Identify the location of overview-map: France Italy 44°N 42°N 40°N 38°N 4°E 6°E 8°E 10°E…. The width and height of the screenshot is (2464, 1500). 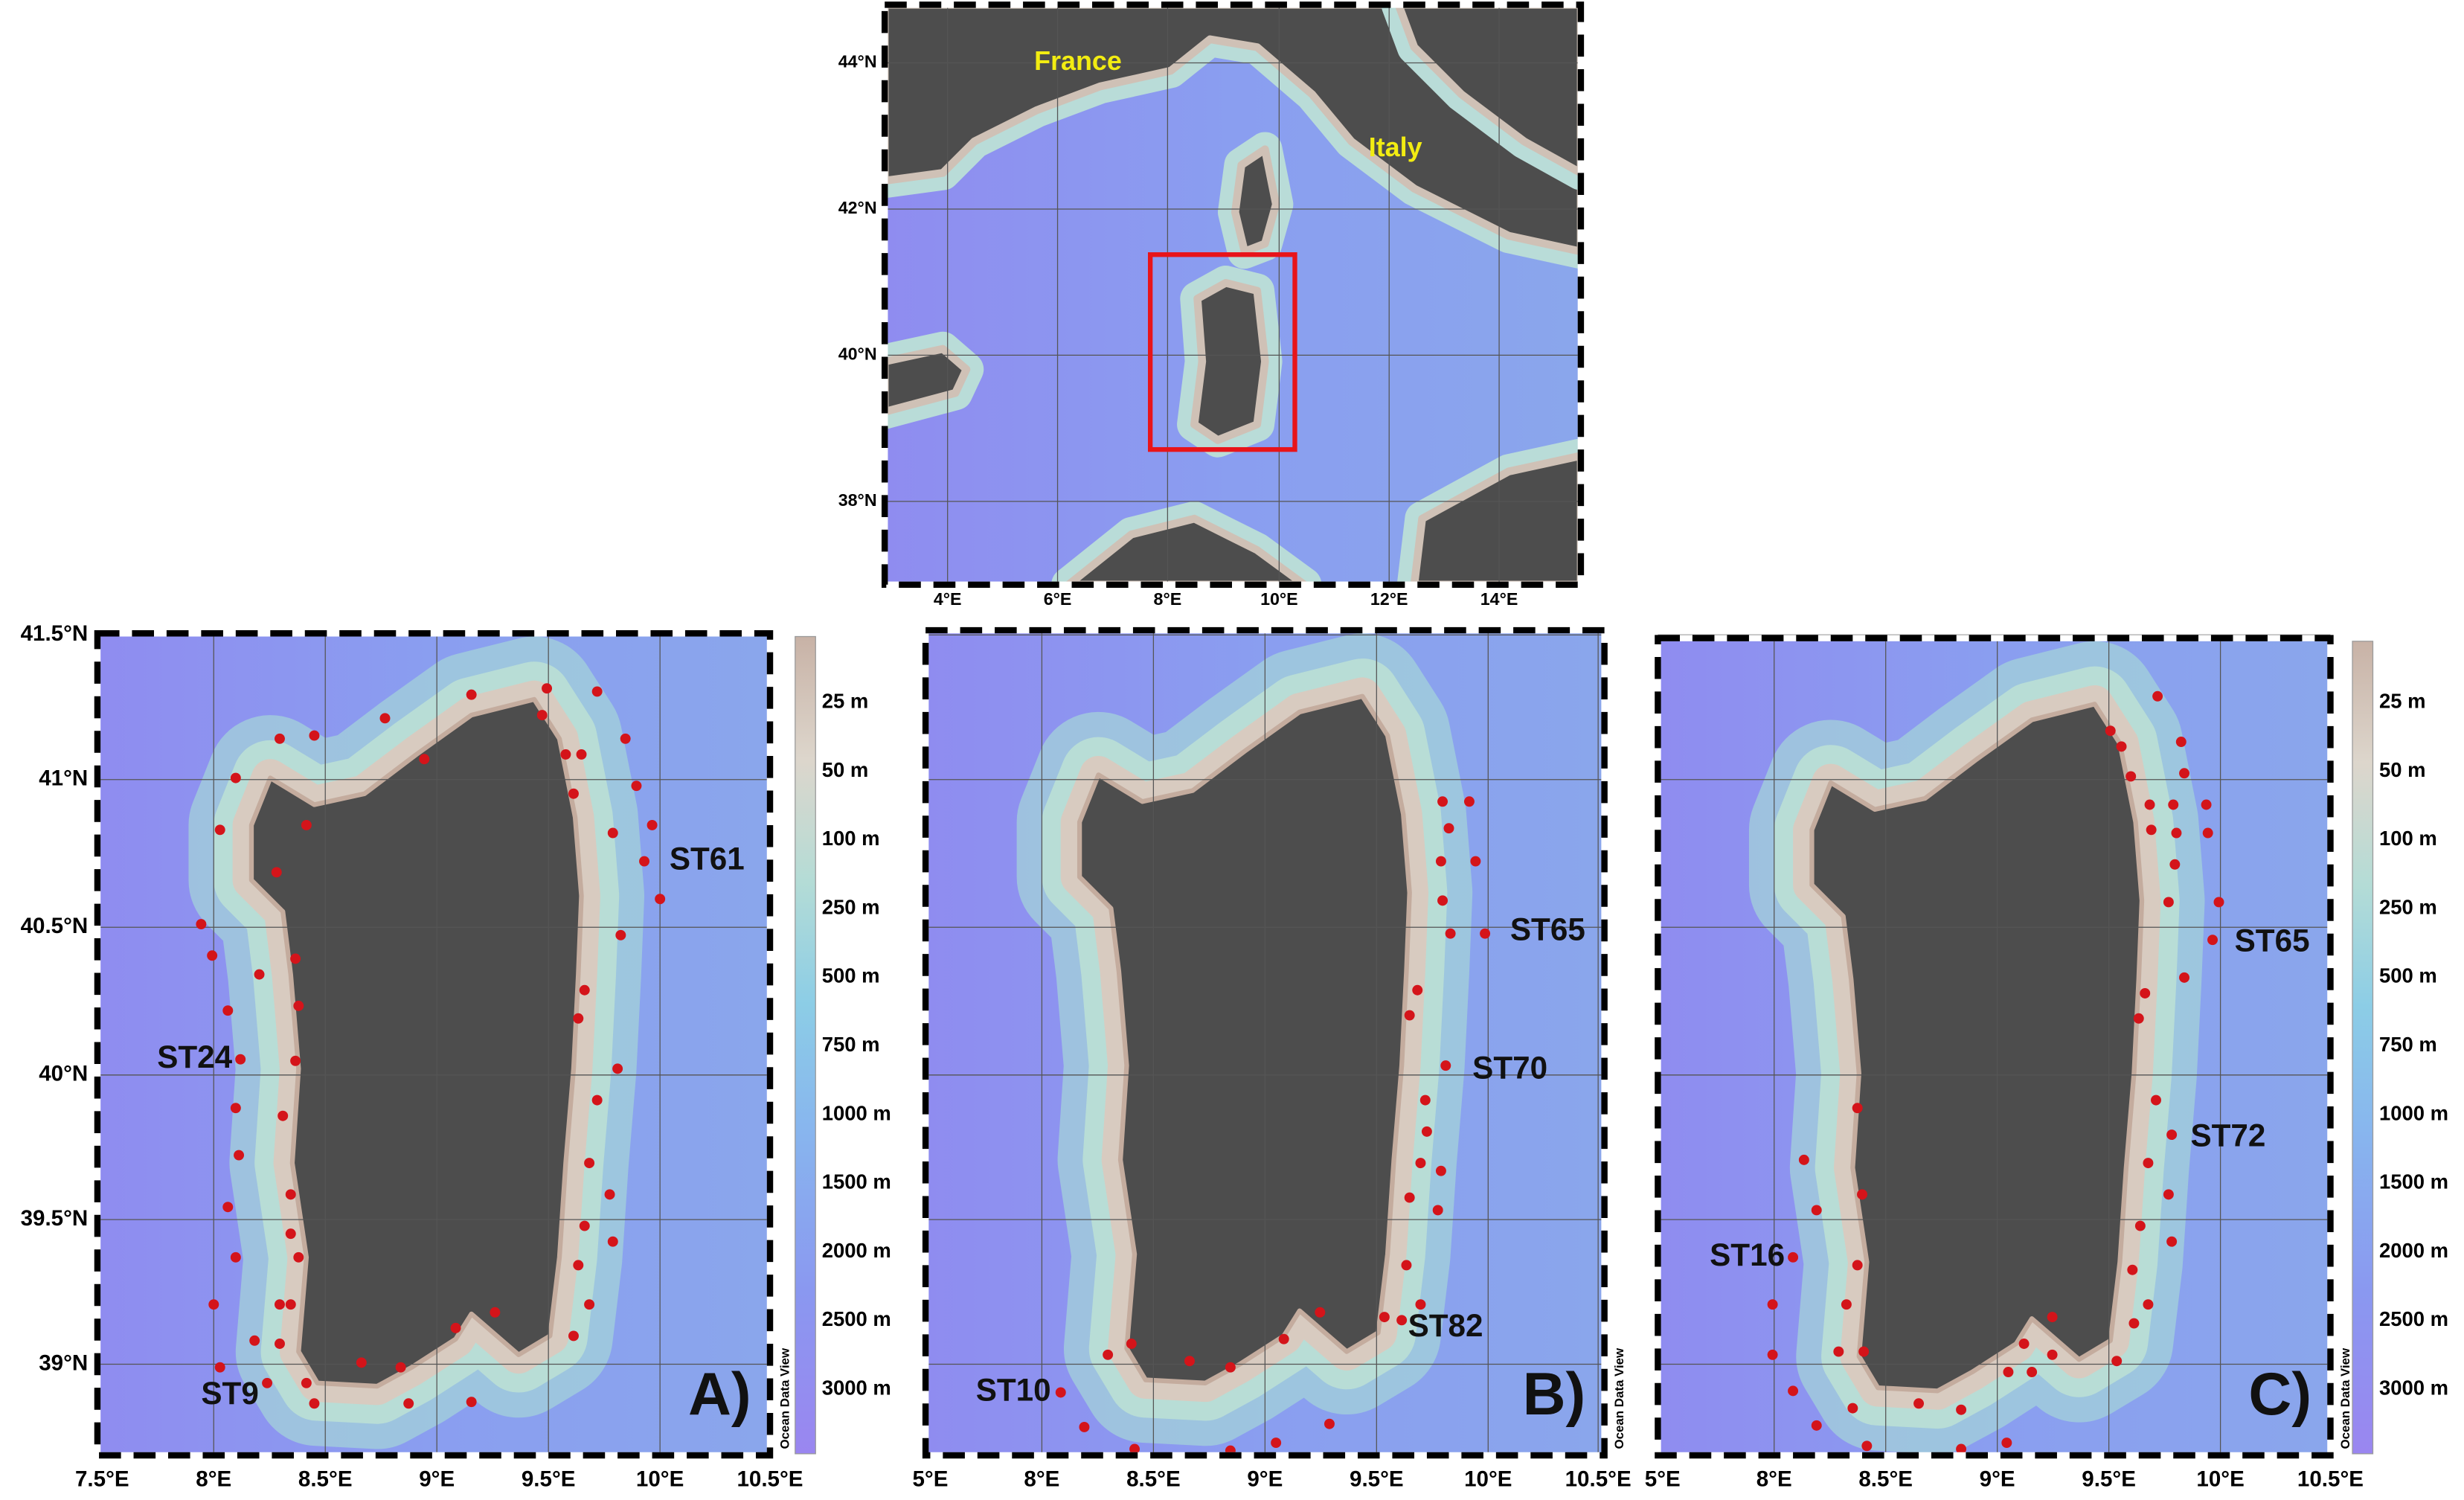
(1211, 305).